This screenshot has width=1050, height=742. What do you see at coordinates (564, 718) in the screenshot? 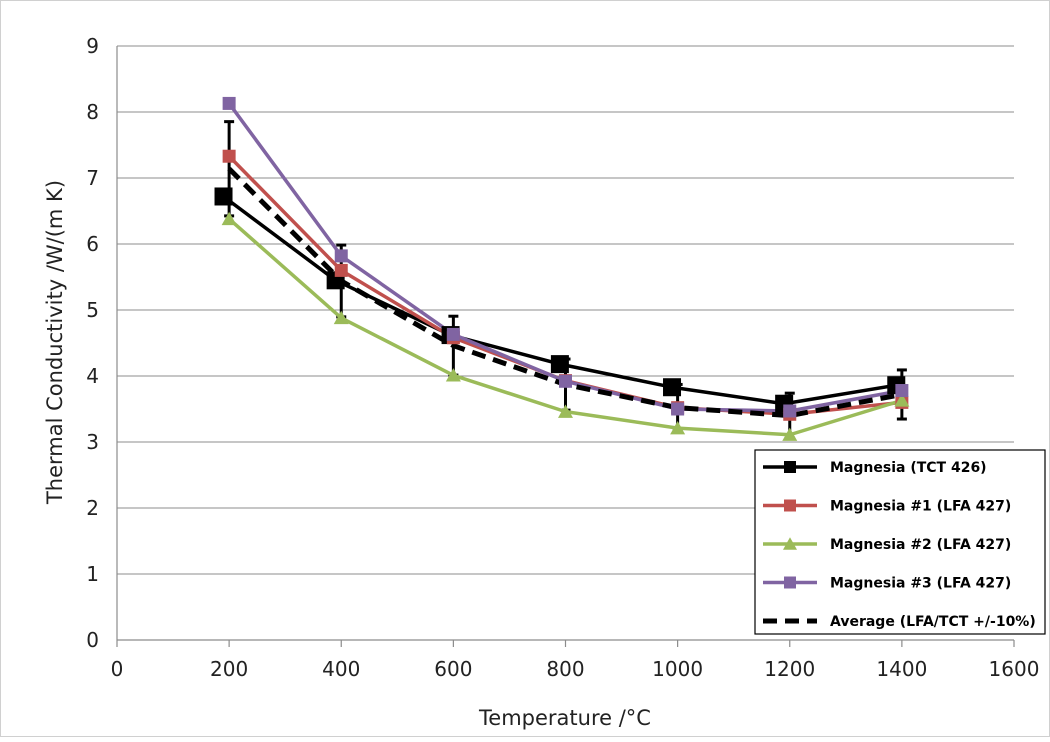
I see `x-axis-title: Temperature /°C` at bounding box center [564, 718].